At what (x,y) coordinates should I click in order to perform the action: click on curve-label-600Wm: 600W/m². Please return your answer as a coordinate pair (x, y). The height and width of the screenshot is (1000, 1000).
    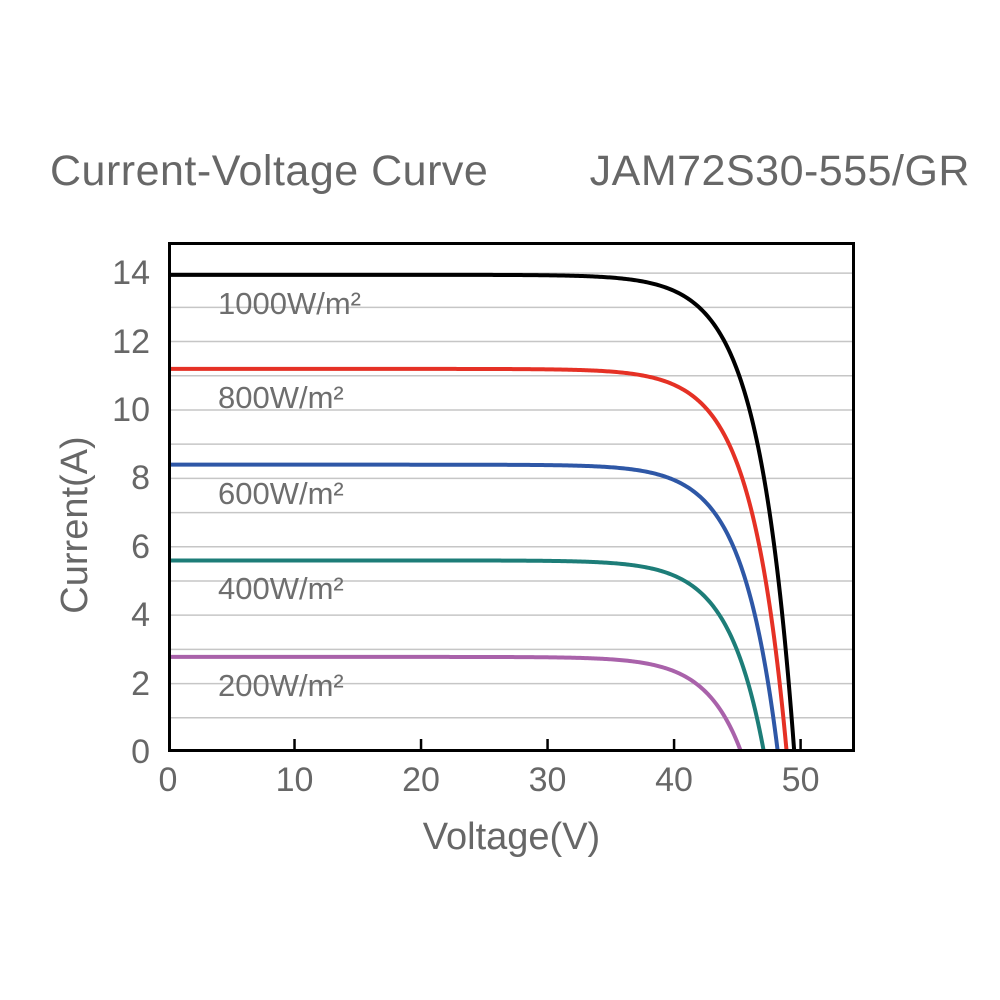
    Looking at the image, I should click on (281, 493).